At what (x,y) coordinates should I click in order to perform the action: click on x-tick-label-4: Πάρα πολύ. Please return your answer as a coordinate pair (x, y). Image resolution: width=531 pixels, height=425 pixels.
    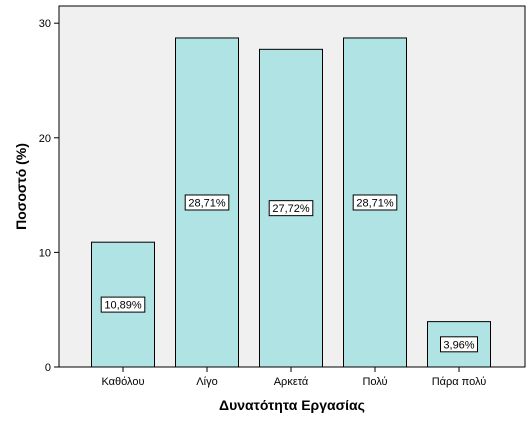
    Looking at the image, I should click on (459, 382).